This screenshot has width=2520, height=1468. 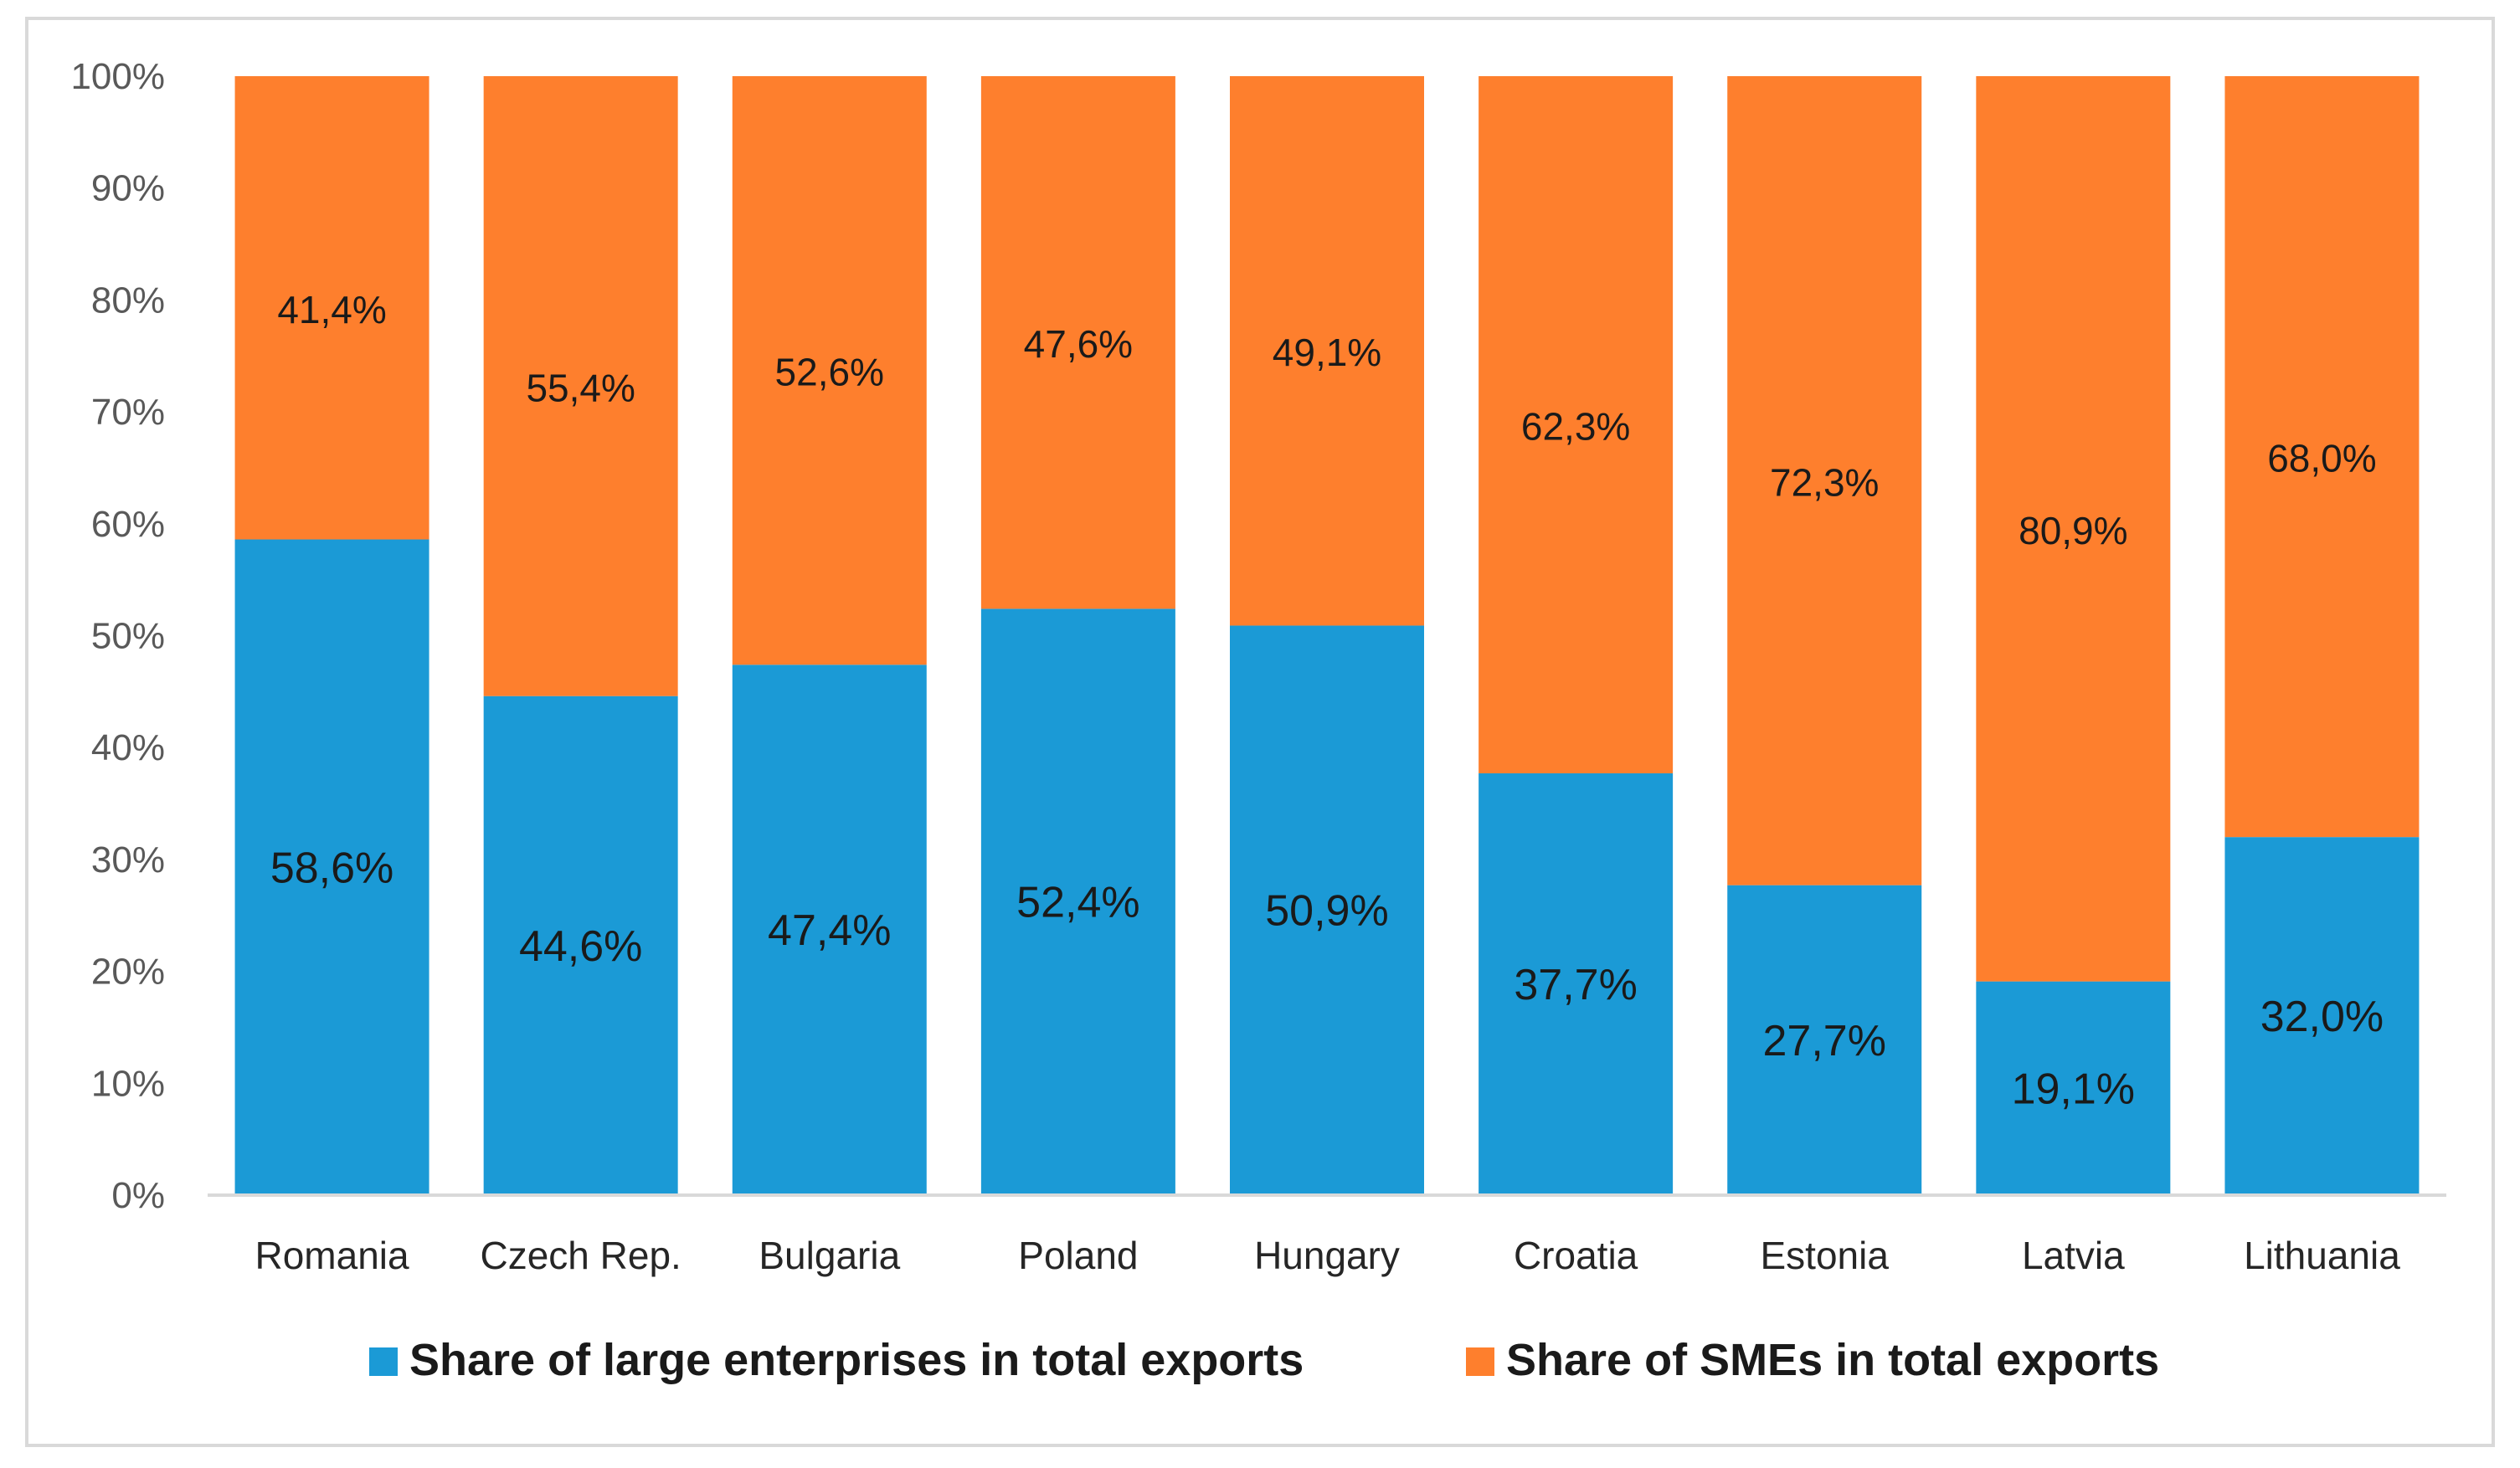 I want to click on y-tick-label: 100%, so click(x=118, y=76).